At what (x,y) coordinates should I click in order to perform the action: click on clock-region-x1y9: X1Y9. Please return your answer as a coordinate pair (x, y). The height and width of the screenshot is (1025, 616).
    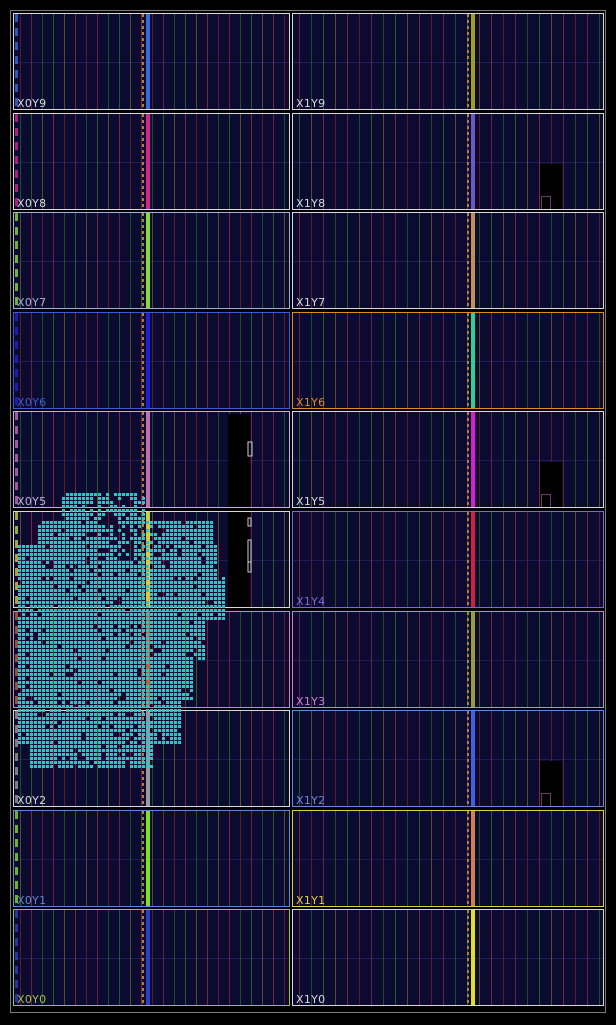
    Looking at the image, I should click on (448, 61).